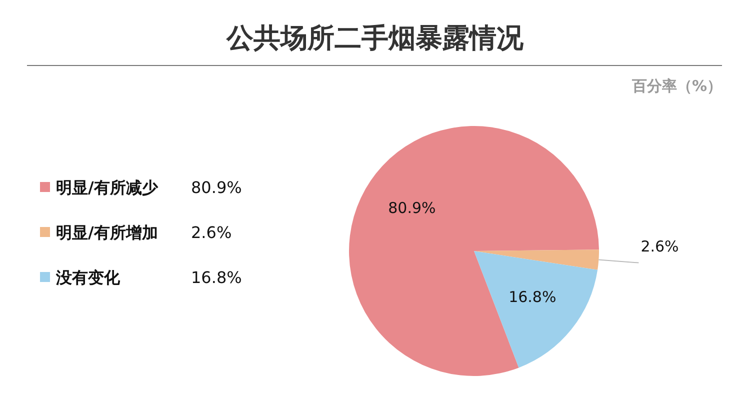 This screenshot has width=750, height=419. What do you see at coordinates (216, 187) in the screenshot?
I see `text: 80.9%` at bounding box center [216, 187].